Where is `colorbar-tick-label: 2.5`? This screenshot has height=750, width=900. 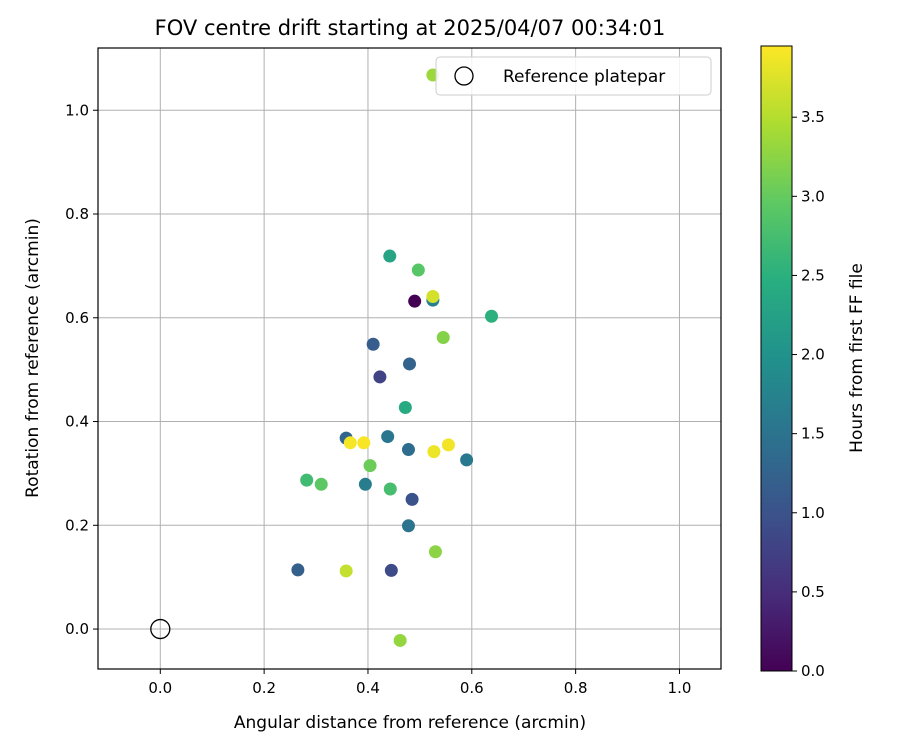
colorbar-tick-label: 2.5 is located at coordinates (813, 275).